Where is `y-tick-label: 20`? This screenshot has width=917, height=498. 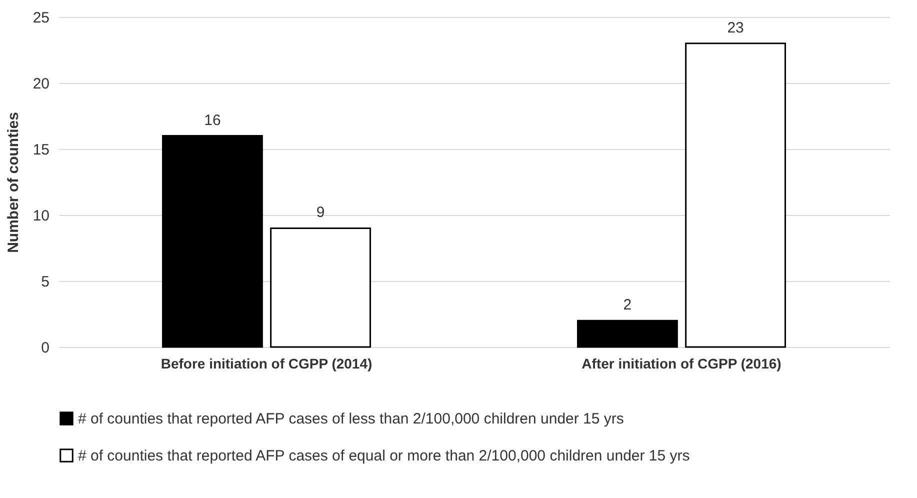
y-tick-label: 20 is located at coordinates (41, 84).